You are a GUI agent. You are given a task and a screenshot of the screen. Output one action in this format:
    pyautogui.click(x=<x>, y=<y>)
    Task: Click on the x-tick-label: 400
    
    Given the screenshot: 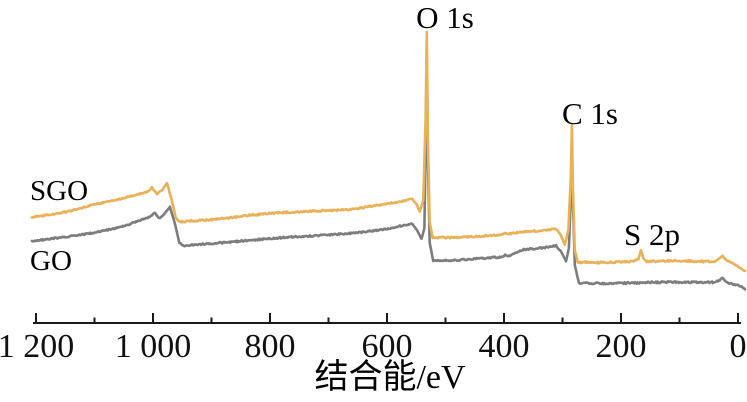 What is the action you would take?
    pyautogui.click(x=504, y=346)
    